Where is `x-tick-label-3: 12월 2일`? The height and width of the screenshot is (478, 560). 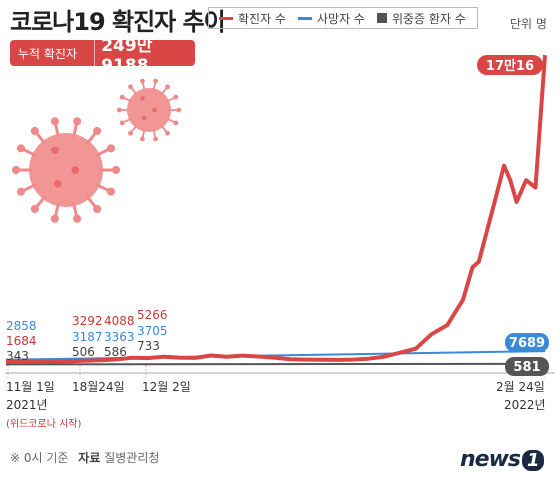
x-tick-label-3: 12월 2일 is located at coordinates (166, 387).